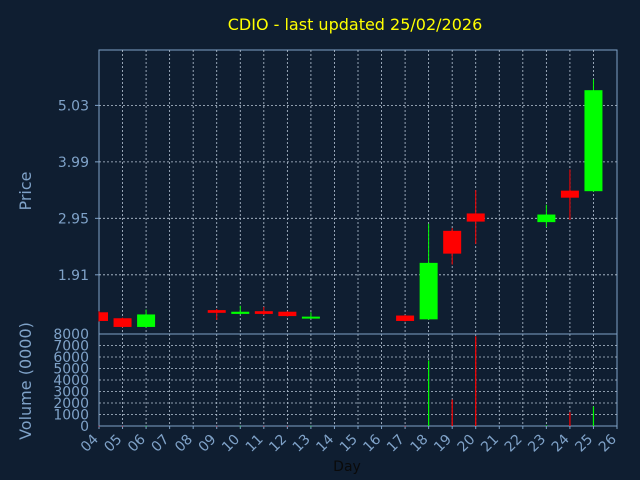  Describe the element at coordinates (278, 444) in the screenshot. I see `x-tick-label: 12` at that location.